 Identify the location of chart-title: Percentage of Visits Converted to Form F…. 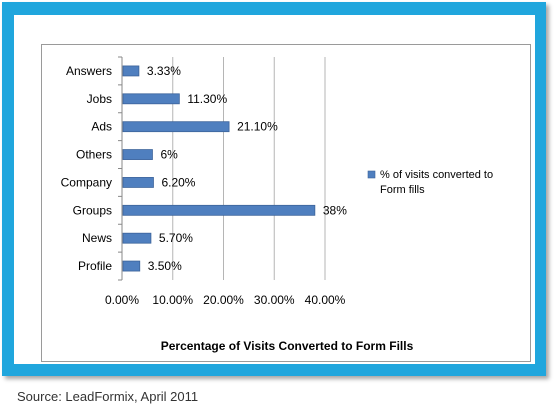
(287, 346).